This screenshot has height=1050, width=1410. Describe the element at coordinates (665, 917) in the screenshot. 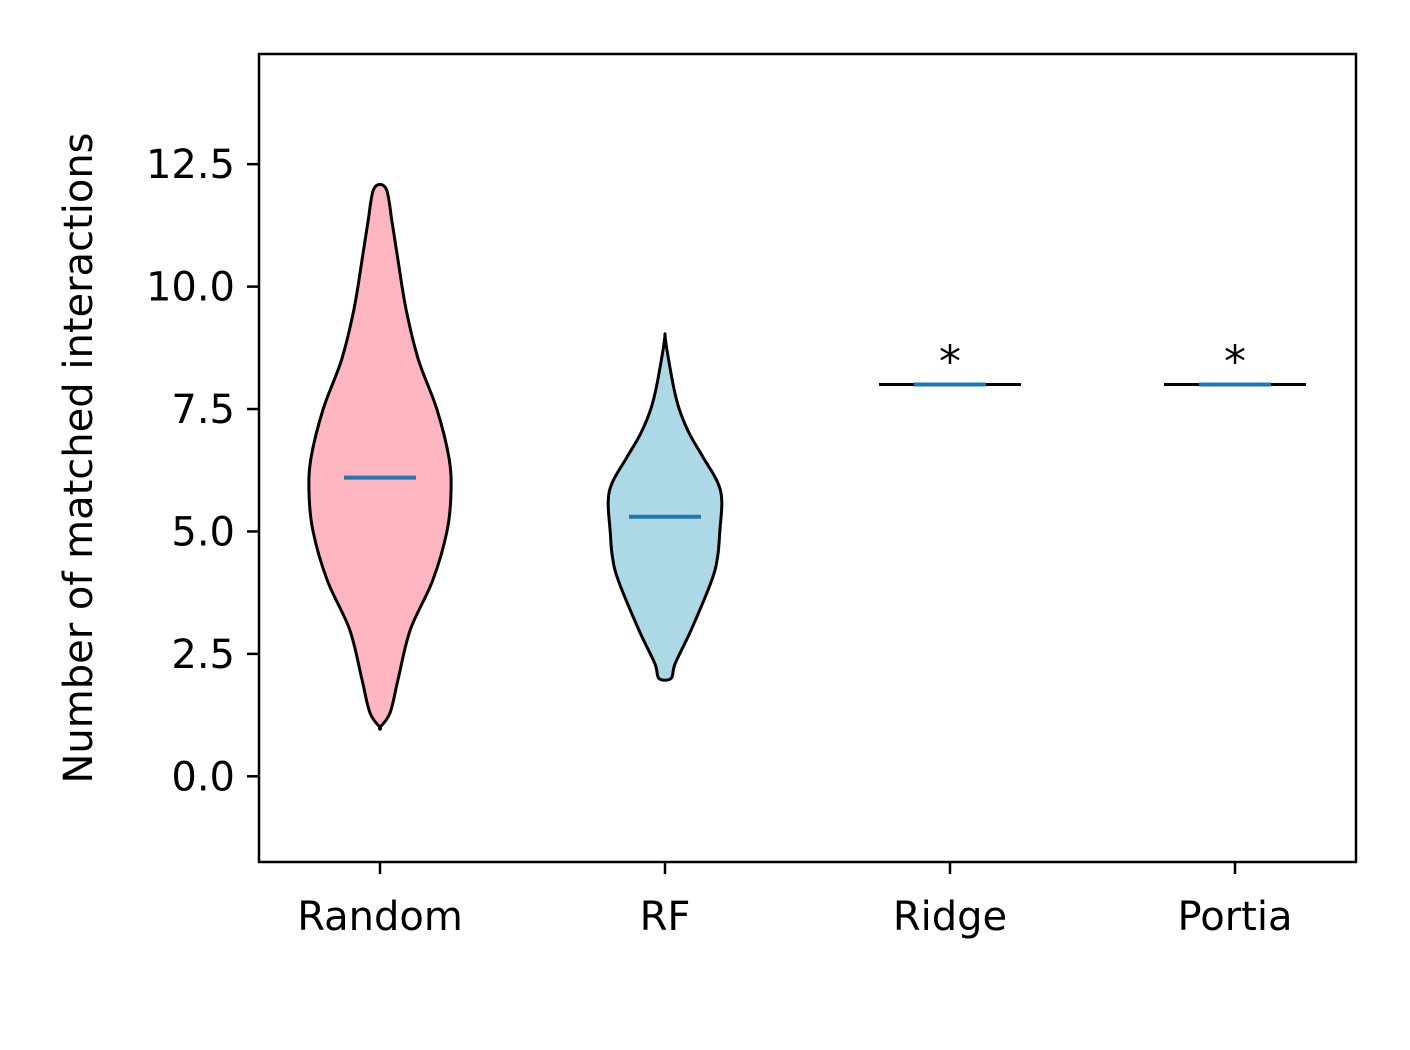

I see `x-tick-label: RF` at that location.